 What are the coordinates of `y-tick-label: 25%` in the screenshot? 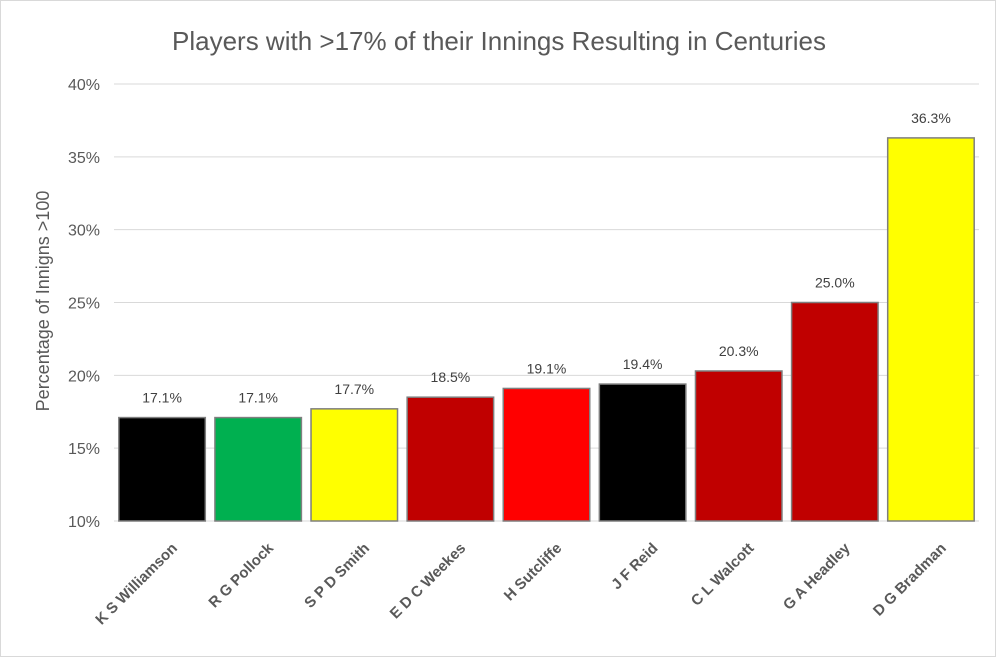 It's located at (84, 304).